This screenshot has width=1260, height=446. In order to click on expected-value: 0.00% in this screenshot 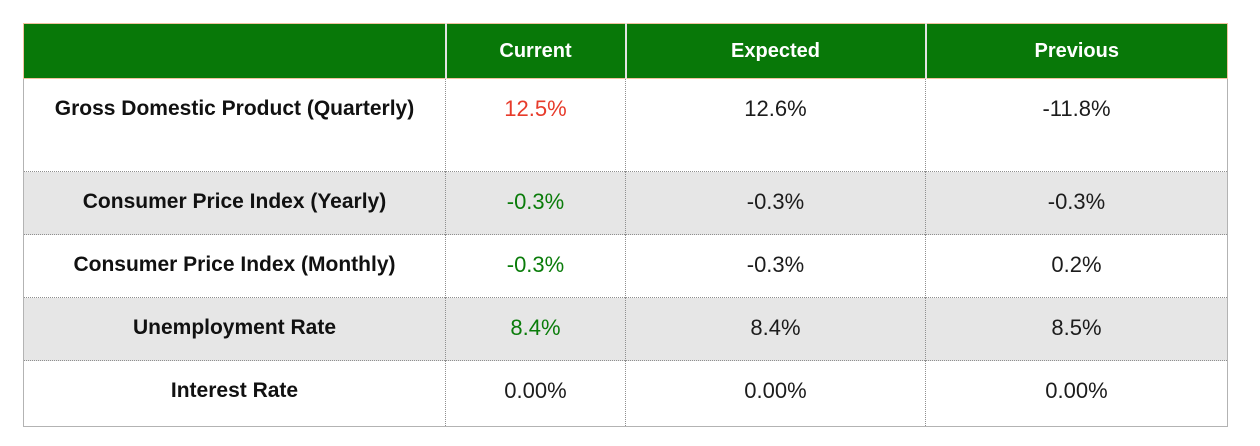, I will do `click(775, 393)`.